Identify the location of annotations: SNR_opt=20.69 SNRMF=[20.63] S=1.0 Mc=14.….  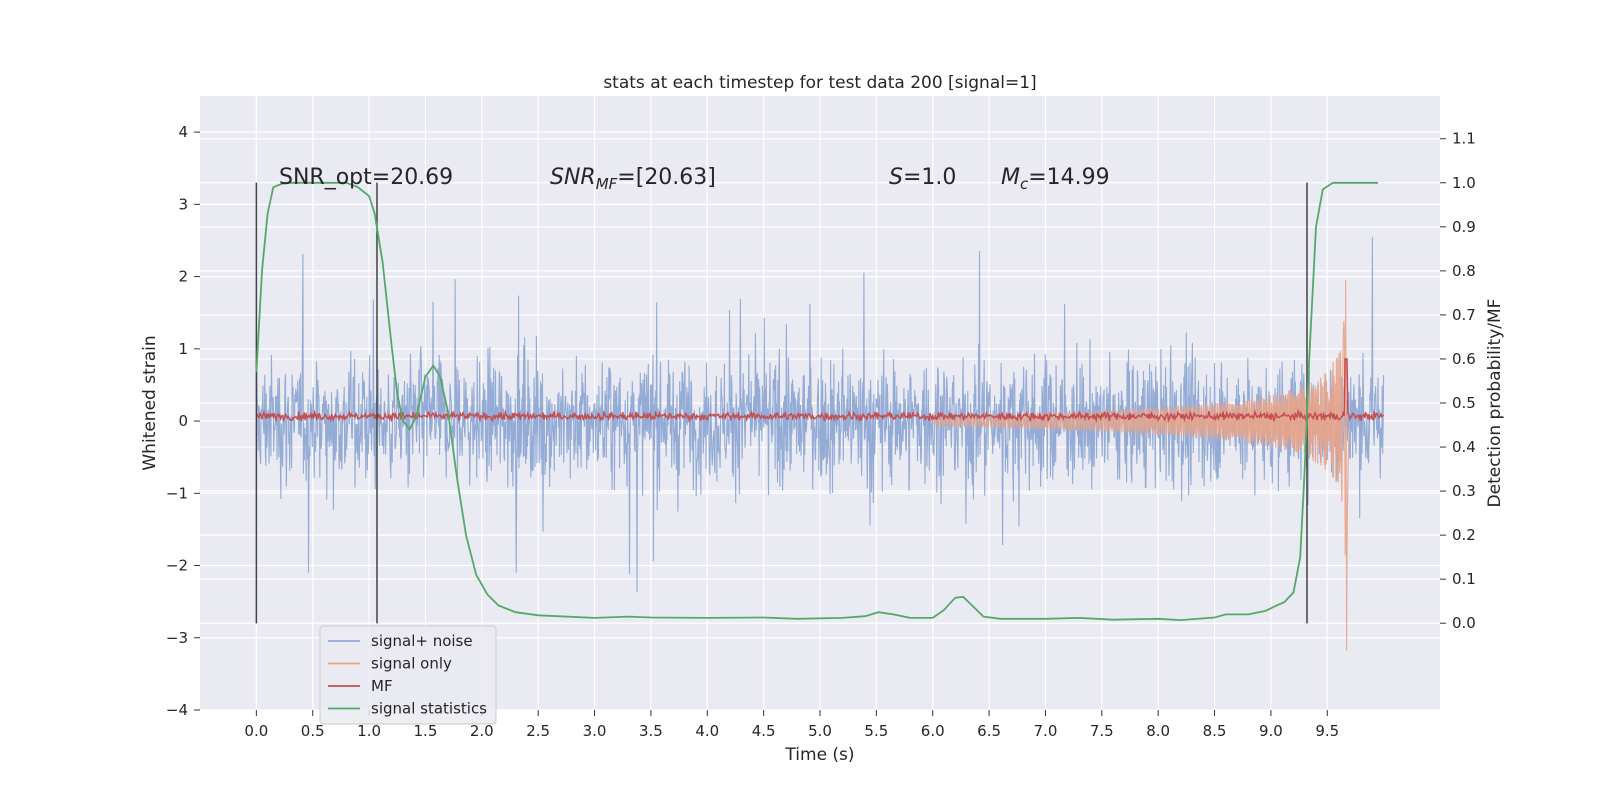
(694, 179).